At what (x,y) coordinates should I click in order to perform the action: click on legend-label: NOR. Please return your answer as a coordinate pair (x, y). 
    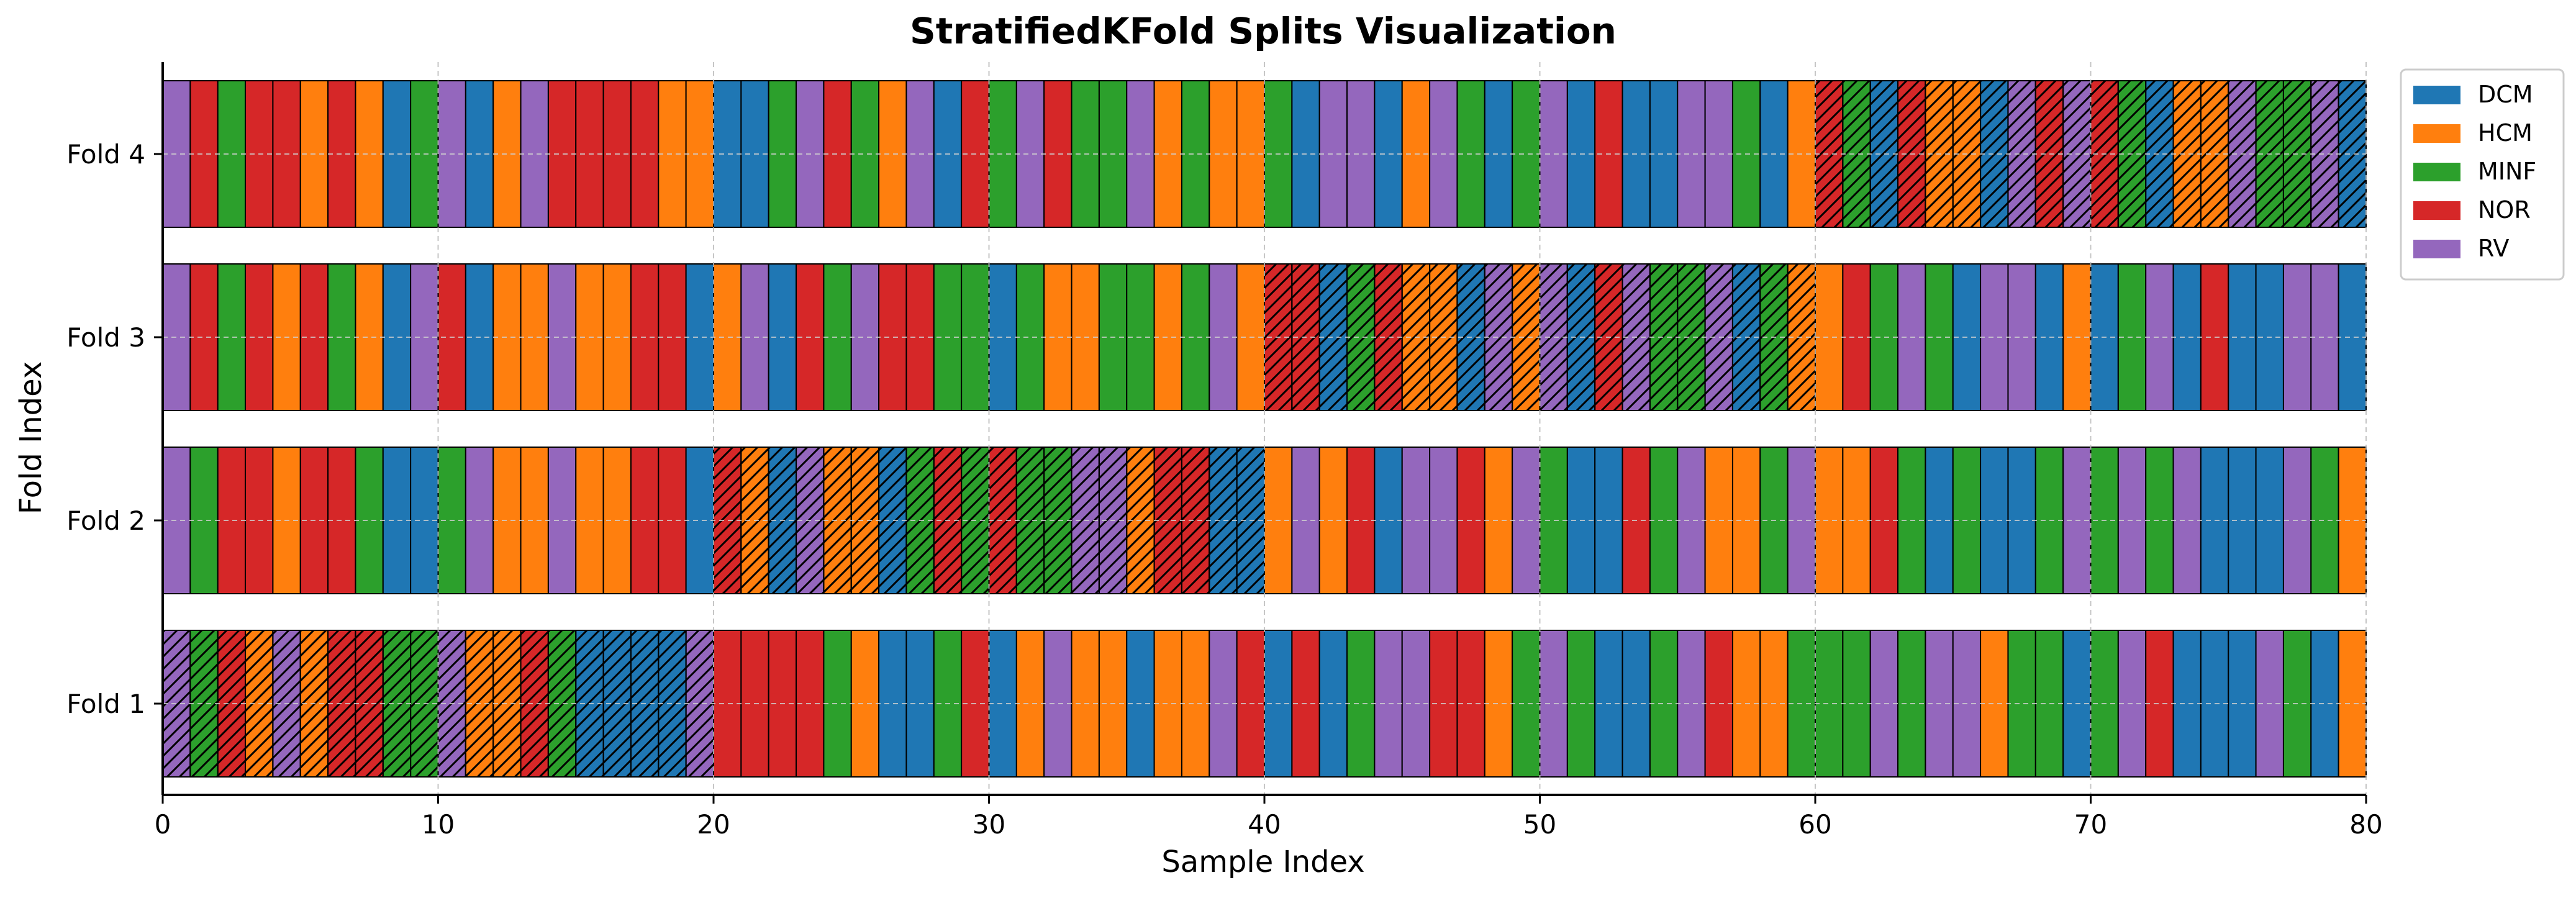
    Looking at the image, I should click on (2504, 210).